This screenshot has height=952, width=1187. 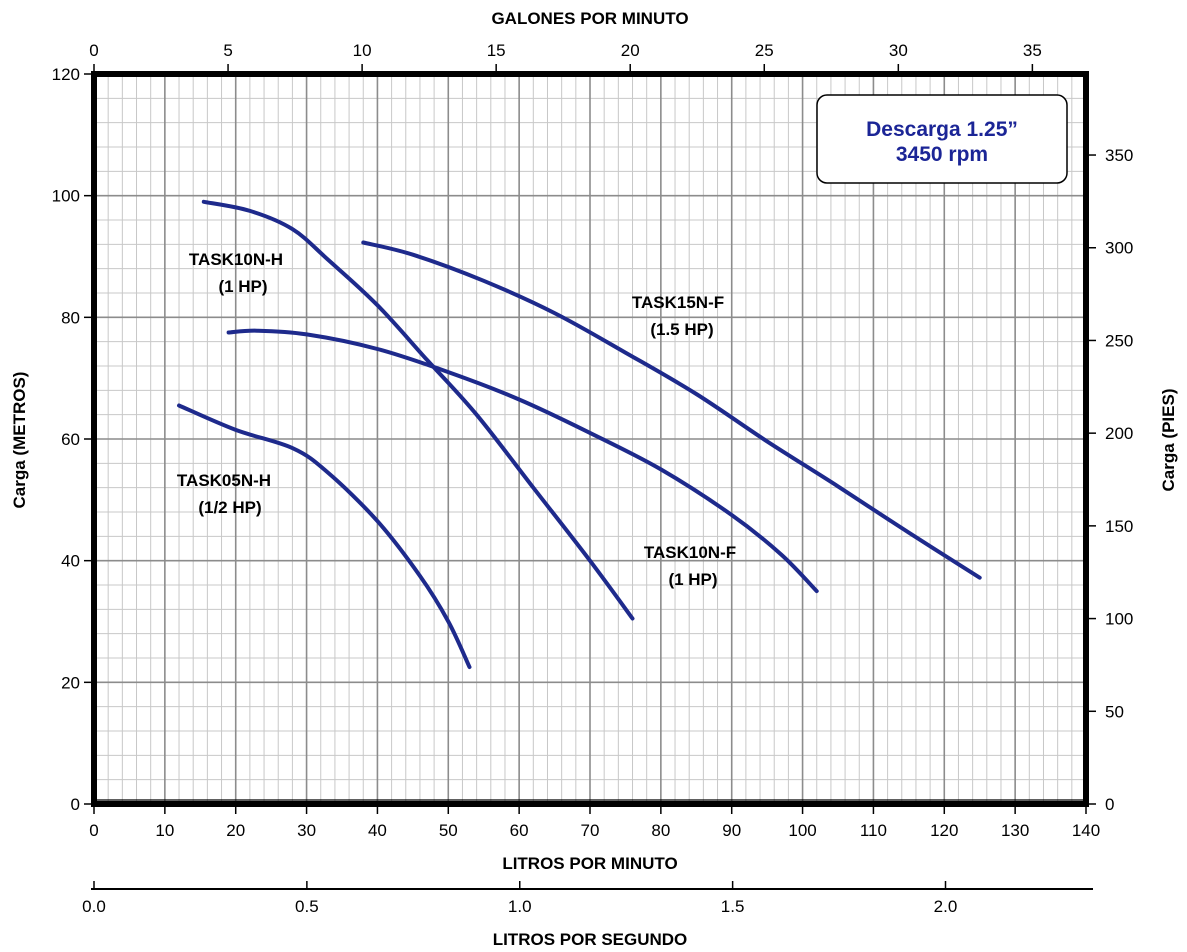 I want to click on top-tick-label: 25, so click(x=764, y=50).